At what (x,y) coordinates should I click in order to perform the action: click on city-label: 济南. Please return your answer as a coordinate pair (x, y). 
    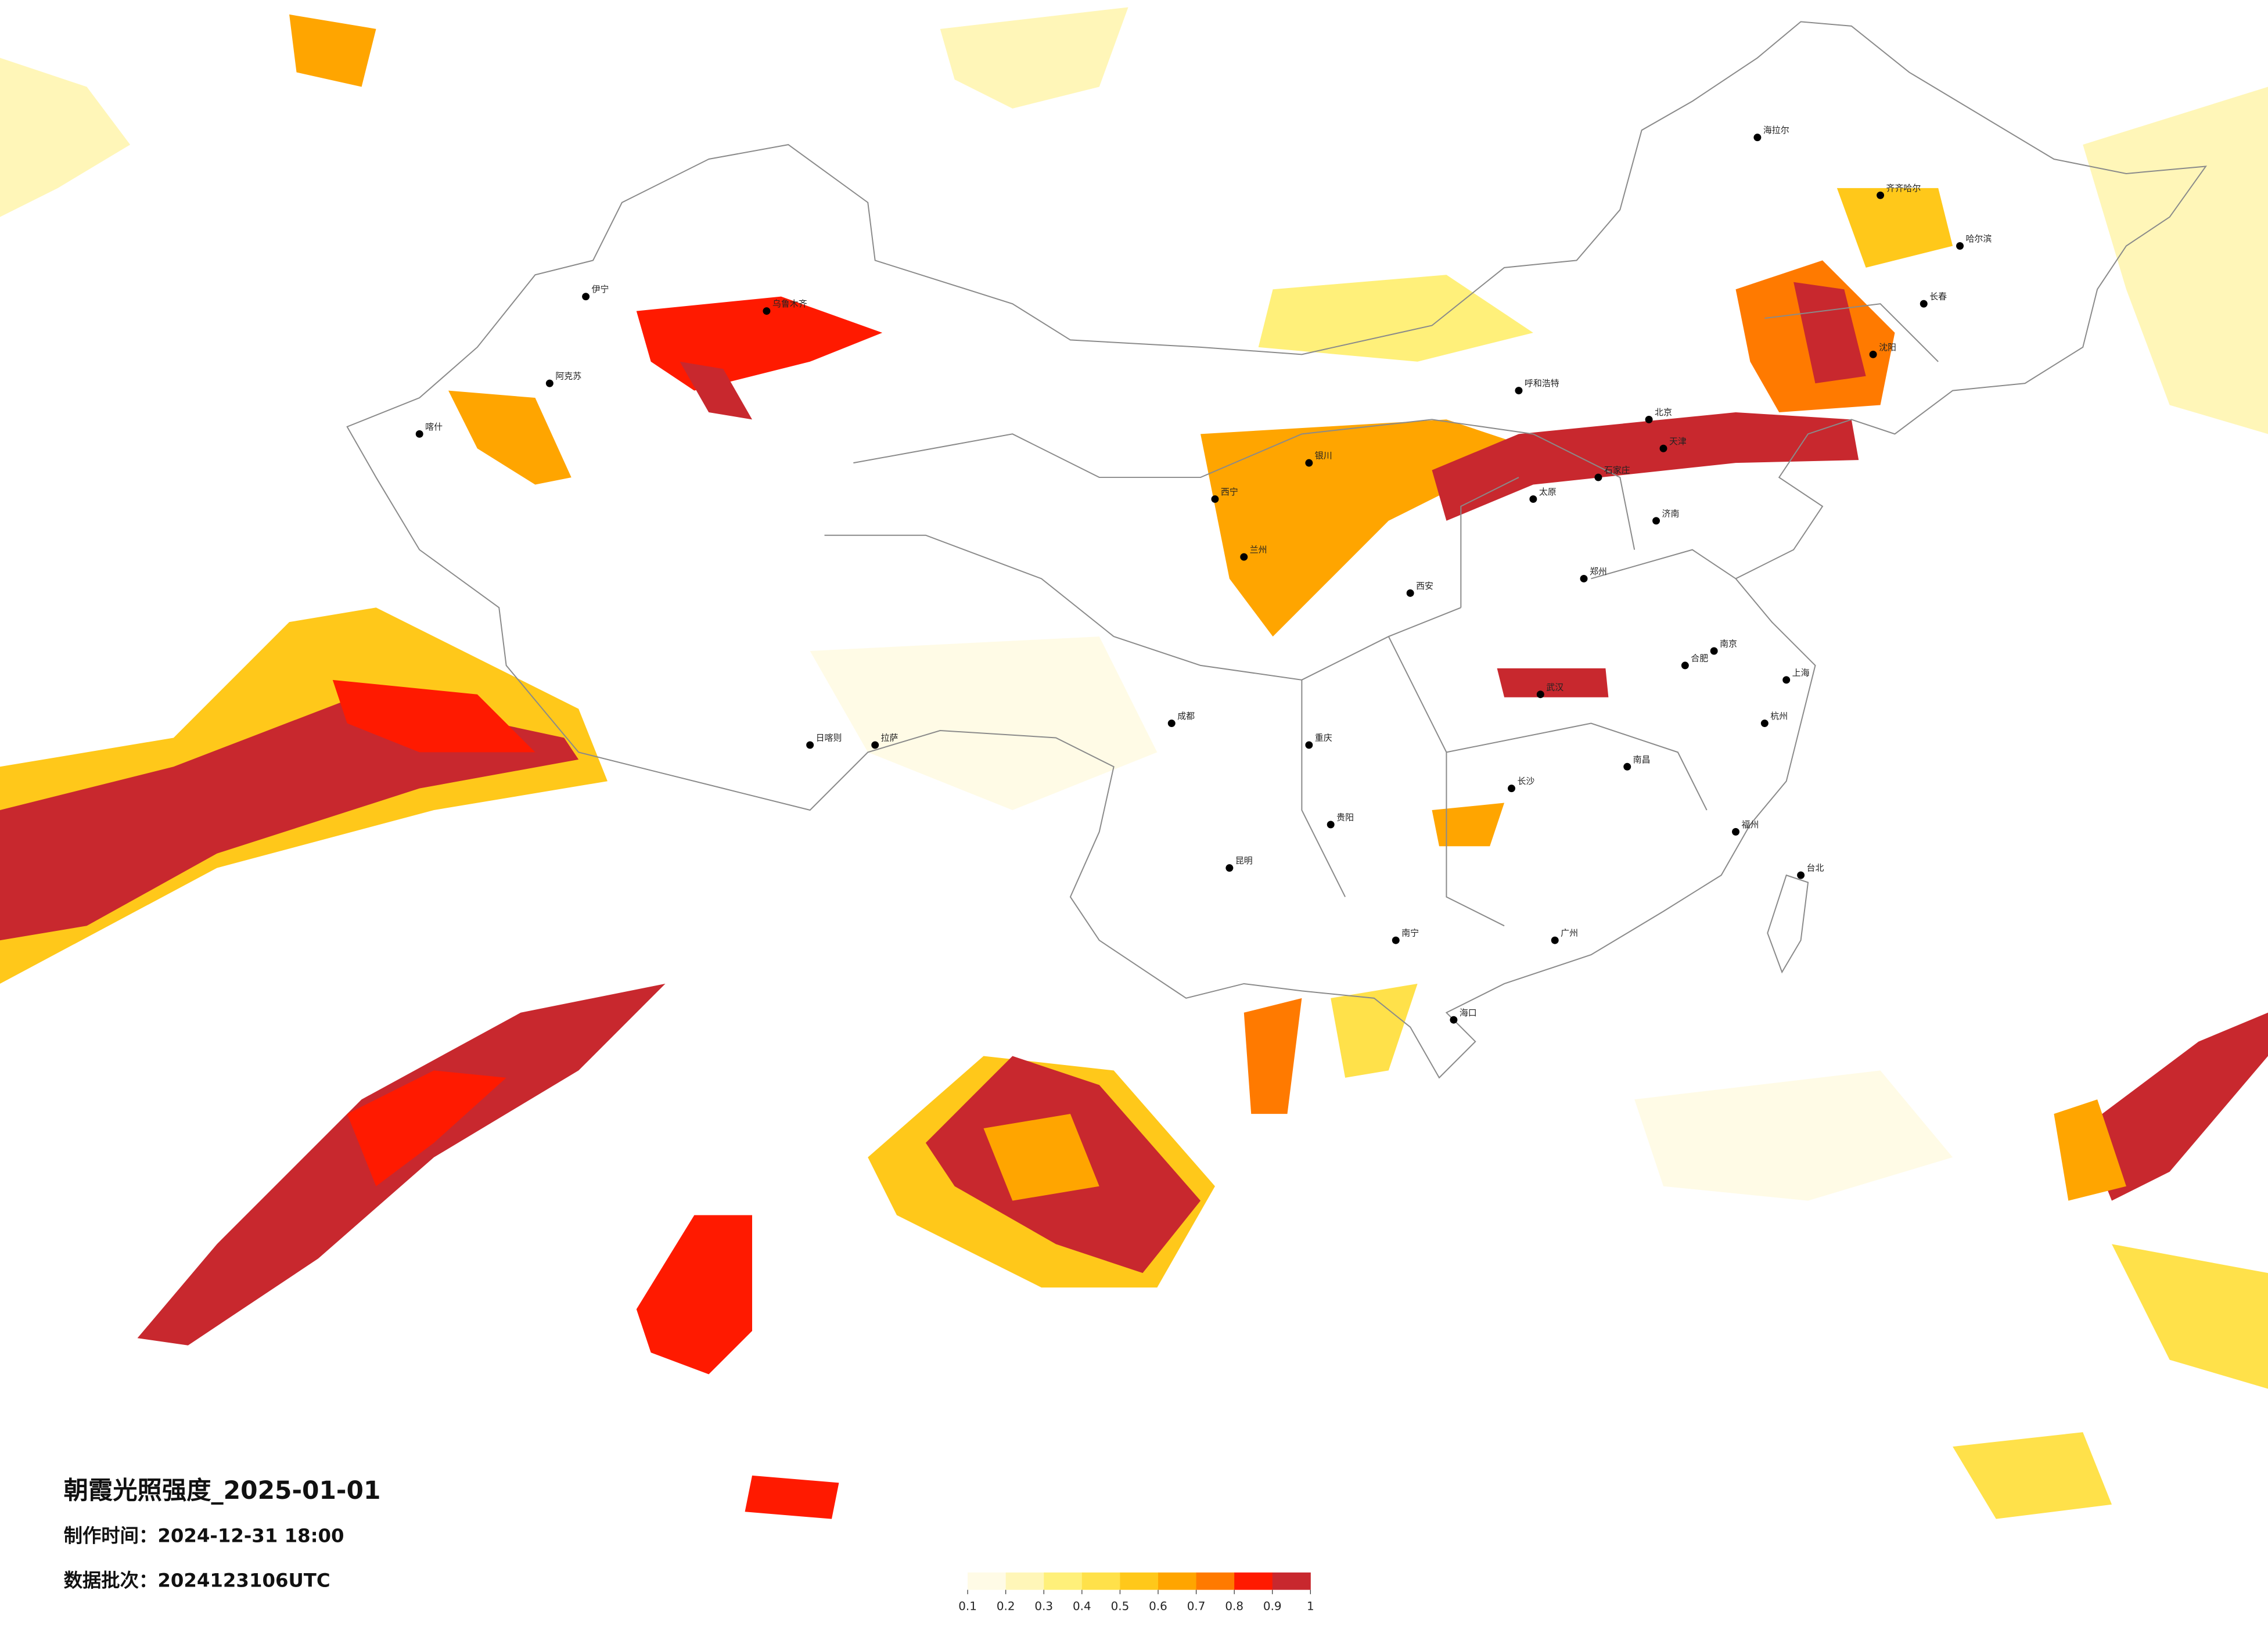
    Looking at the image, I should click on (1671, 513).